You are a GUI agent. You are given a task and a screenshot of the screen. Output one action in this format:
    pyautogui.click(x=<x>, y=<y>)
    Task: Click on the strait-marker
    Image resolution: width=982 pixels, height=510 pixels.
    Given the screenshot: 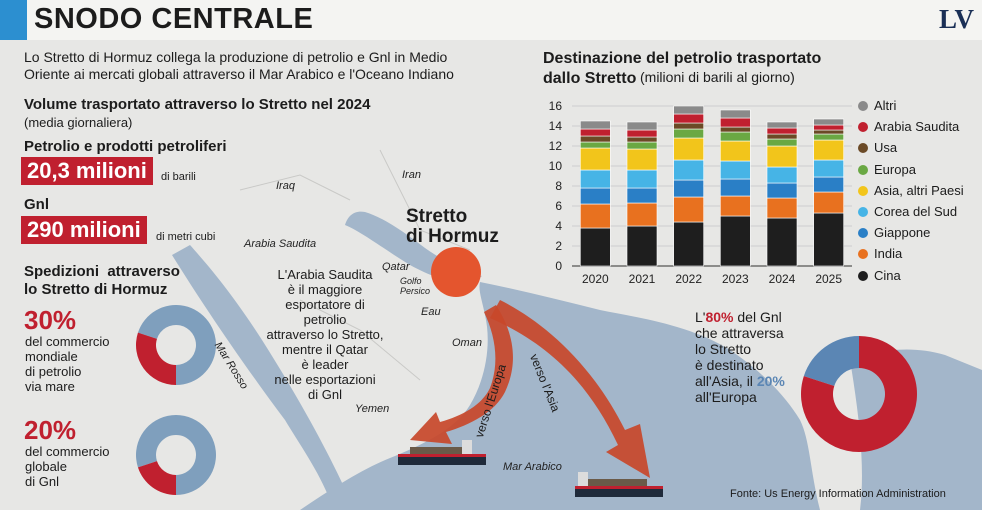 What is the action you would take?
    pyautogui.click(x=456, y=272)
    